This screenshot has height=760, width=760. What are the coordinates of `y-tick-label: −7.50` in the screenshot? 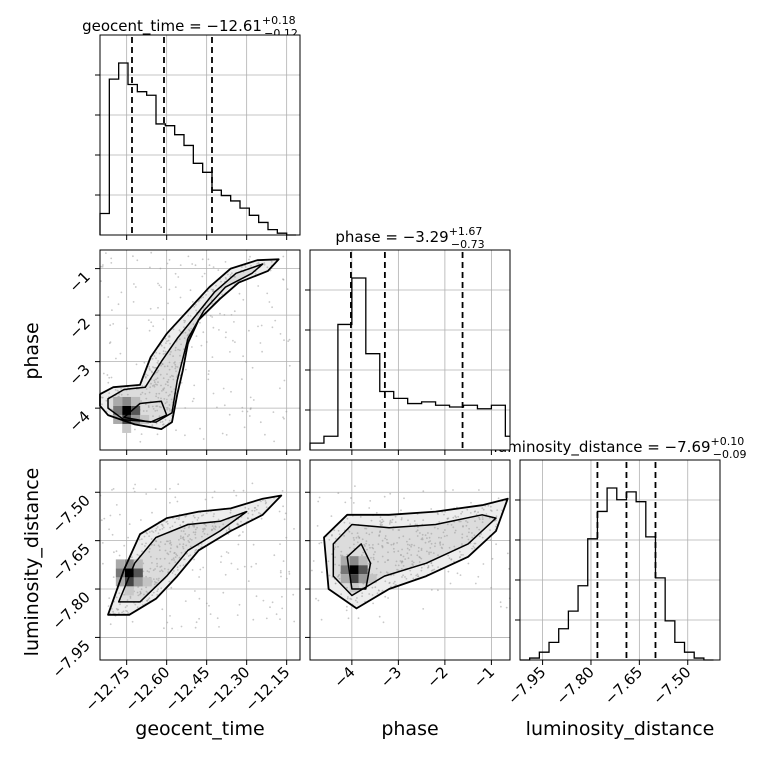 It's located at (71, 513).